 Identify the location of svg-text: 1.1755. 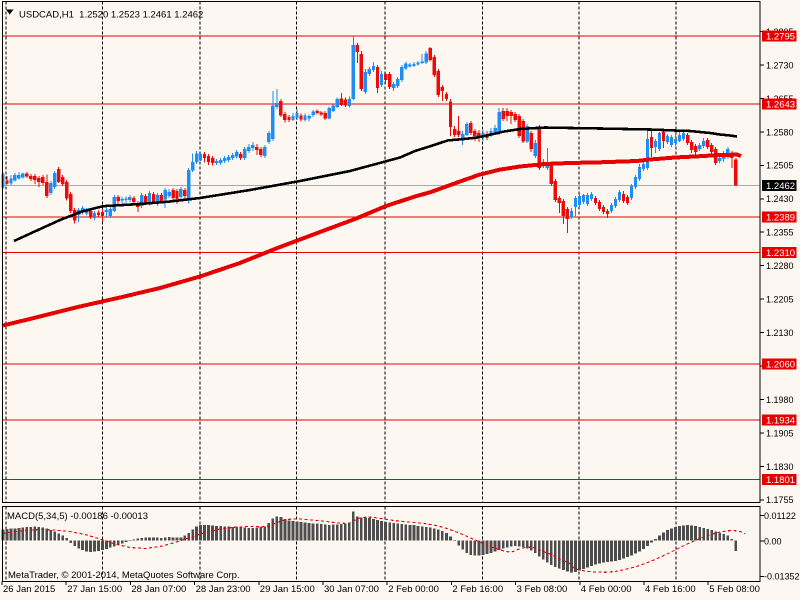
(780, 500).